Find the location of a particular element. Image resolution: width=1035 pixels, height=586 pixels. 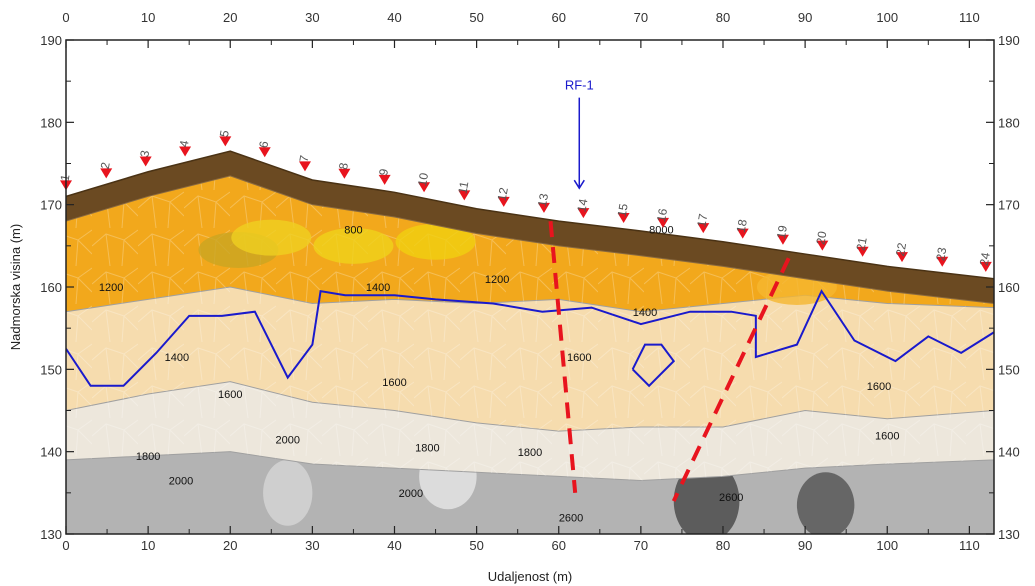

geophone-label-13: 13 is located at coordinates (543, 200).